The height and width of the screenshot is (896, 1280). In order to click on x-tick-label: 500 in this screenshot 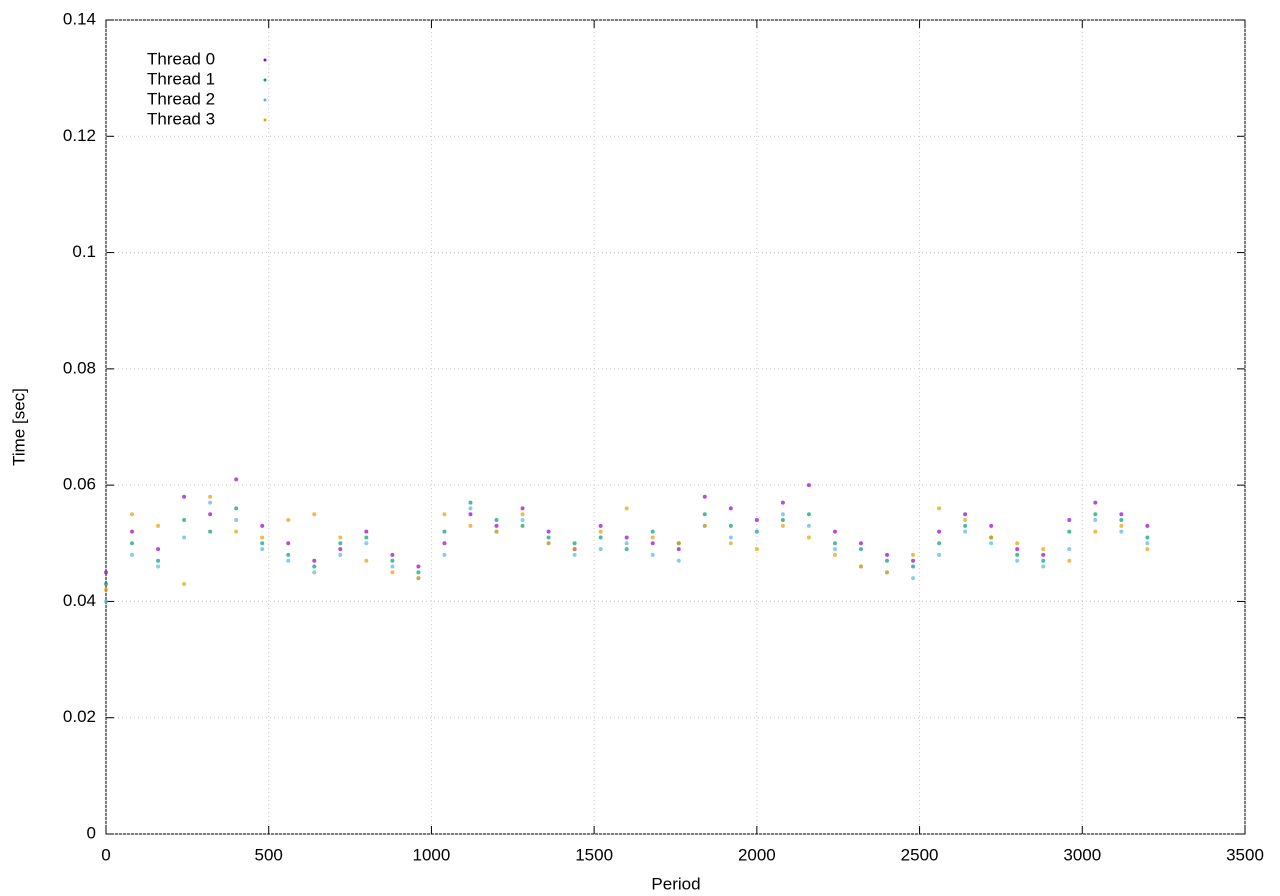, I will do `click(269, 854)`.